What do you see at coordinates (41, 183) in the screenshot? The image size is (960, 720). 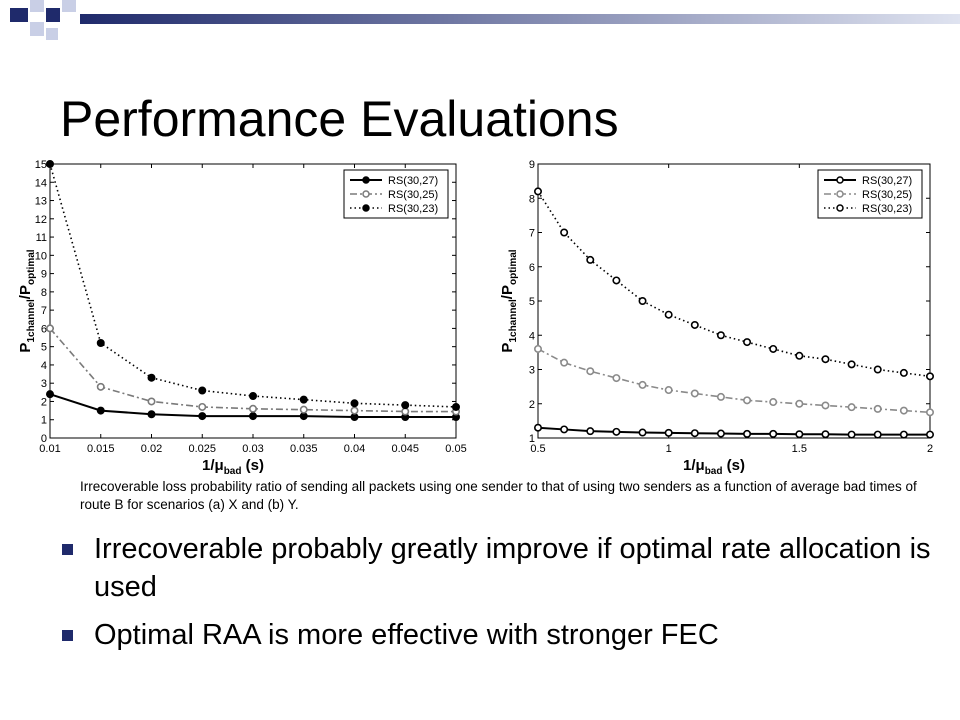 I see `y-tick-label: 14` at bounding box center [41, 183].